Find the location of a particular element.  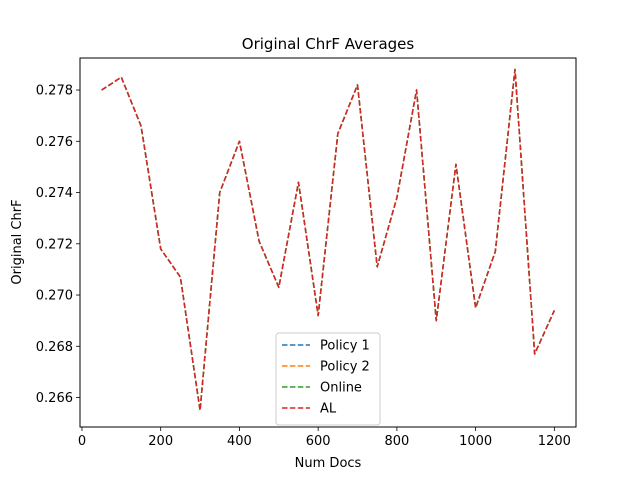

y-tick-label: 0.274 is located at coordinates (54, 193).